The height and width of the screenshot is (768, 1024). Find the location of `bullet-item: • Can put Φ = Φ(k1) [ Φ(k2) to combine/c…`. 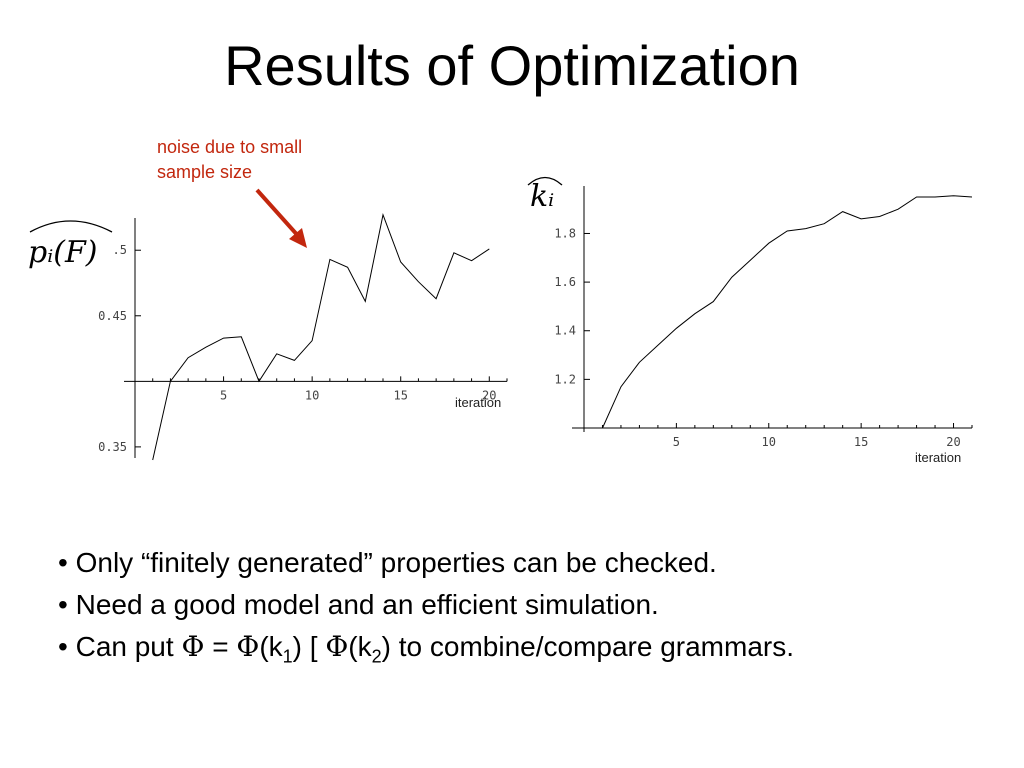

bullet-item: • Can put Φ = Φ(k1) [ Φ(k2) to combine/c… is located at coordinates (426, 652).